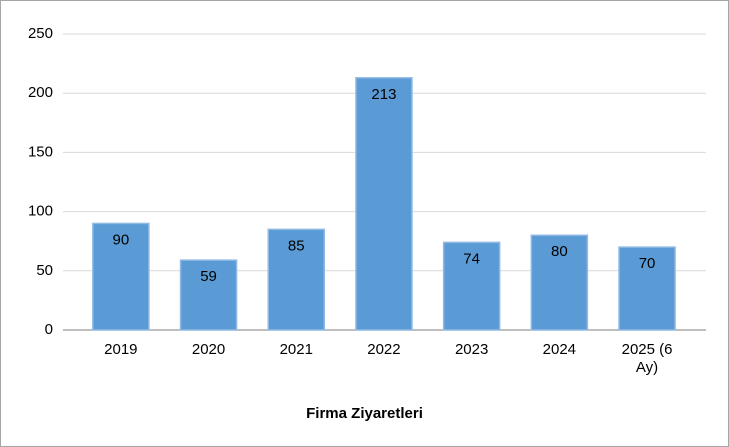 The height and width of the screenshot is (447, 729). Describe the element at coordinates (647, 358) in the screenshot. I see `x-tick-label: 2025 (6 Ay)` at that location.